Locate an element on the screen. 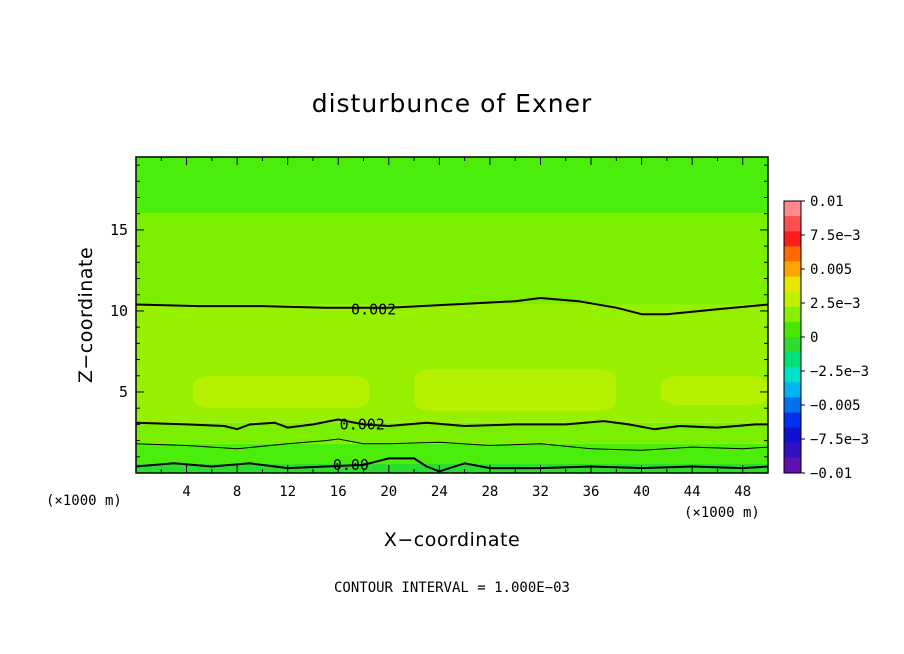 Image resolution: width=904 pixels, height=654 pixels. colorbar-tick-label: 7.5e−3 is located at coordinates (835, 236).